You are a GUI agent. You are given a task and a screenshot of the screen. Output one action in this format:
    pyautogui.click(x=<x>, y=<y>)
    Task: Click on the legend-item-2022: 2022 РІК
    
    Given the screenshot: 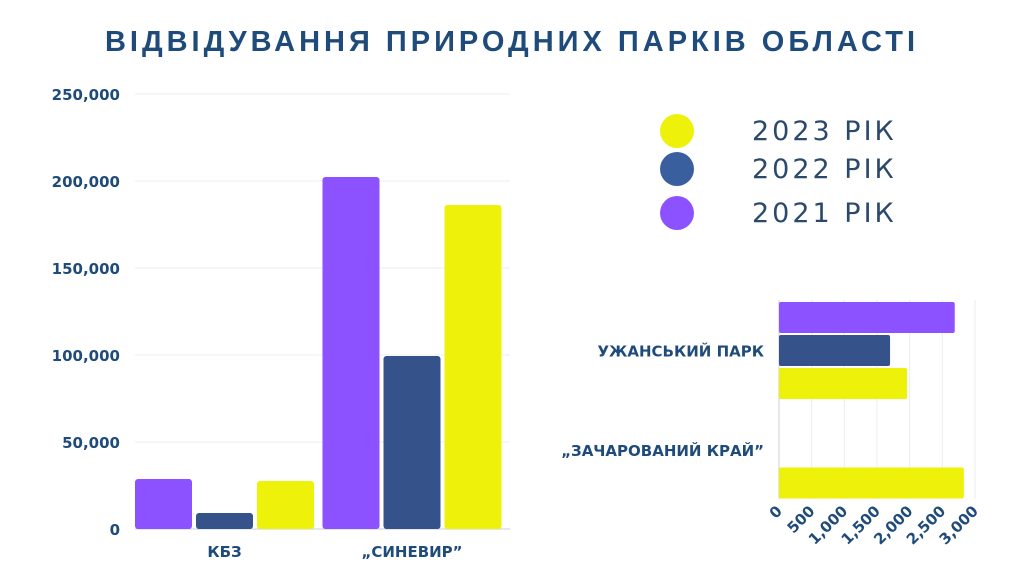 What is the action you would take?
    pyautogui.click(x=778, y=169)
    